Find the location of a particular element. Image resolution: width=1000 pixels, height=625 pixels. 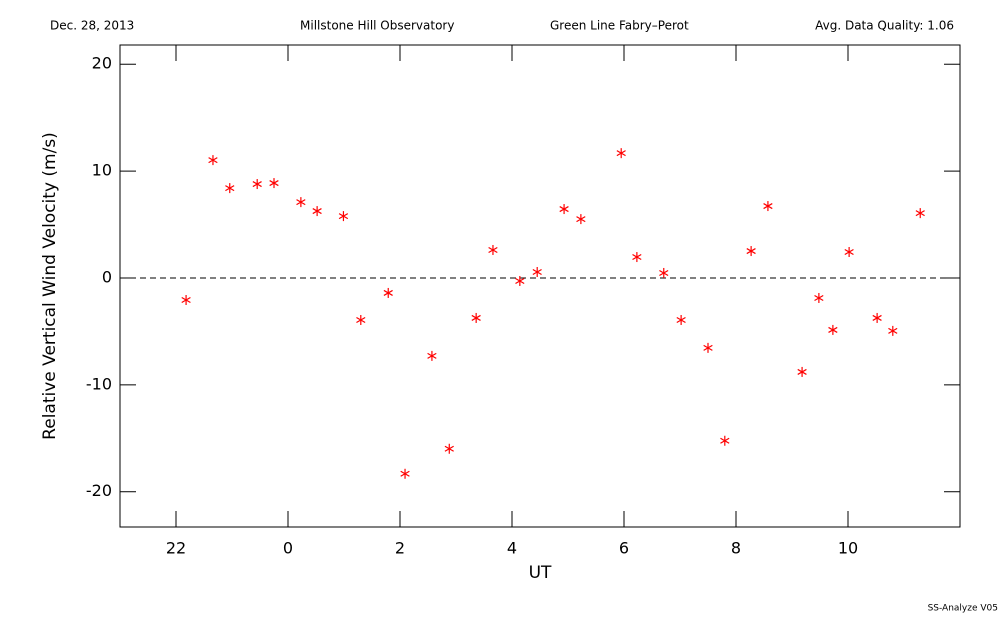

header-date: Dec. 28, 2013 is located at coordinates (92, 26).